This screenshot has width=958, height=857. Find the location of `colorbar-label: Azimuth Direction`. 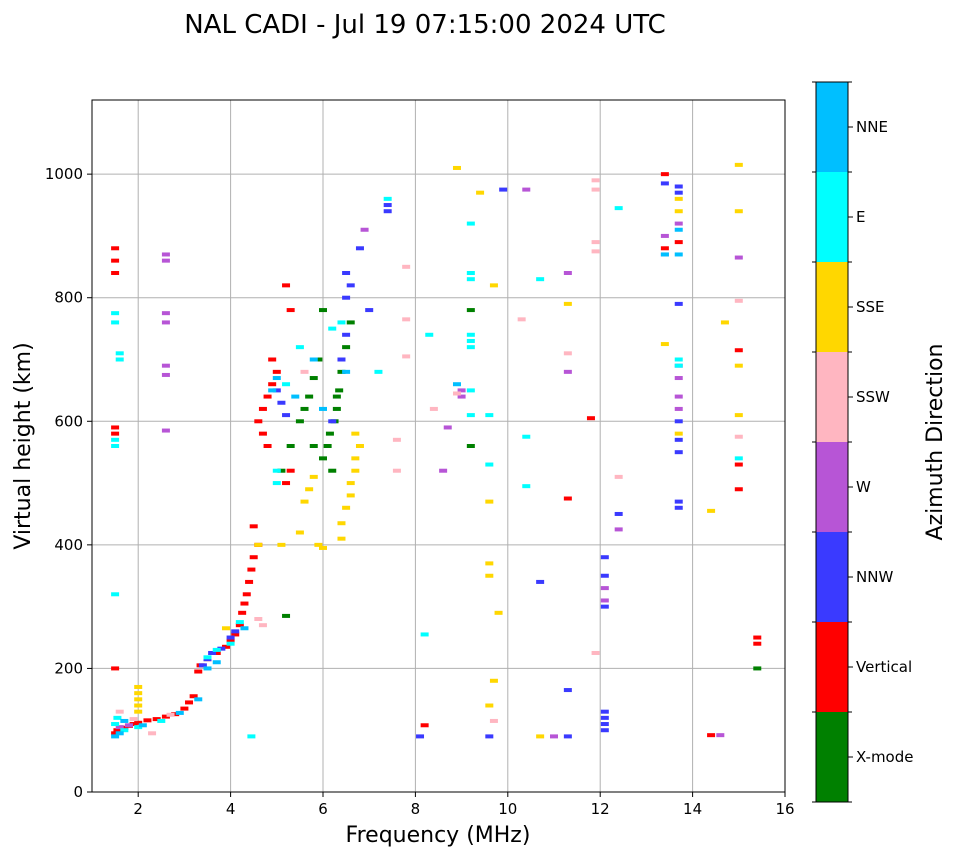

colorbar-label: Azimuth Direction is located at coordinates (935, 441).